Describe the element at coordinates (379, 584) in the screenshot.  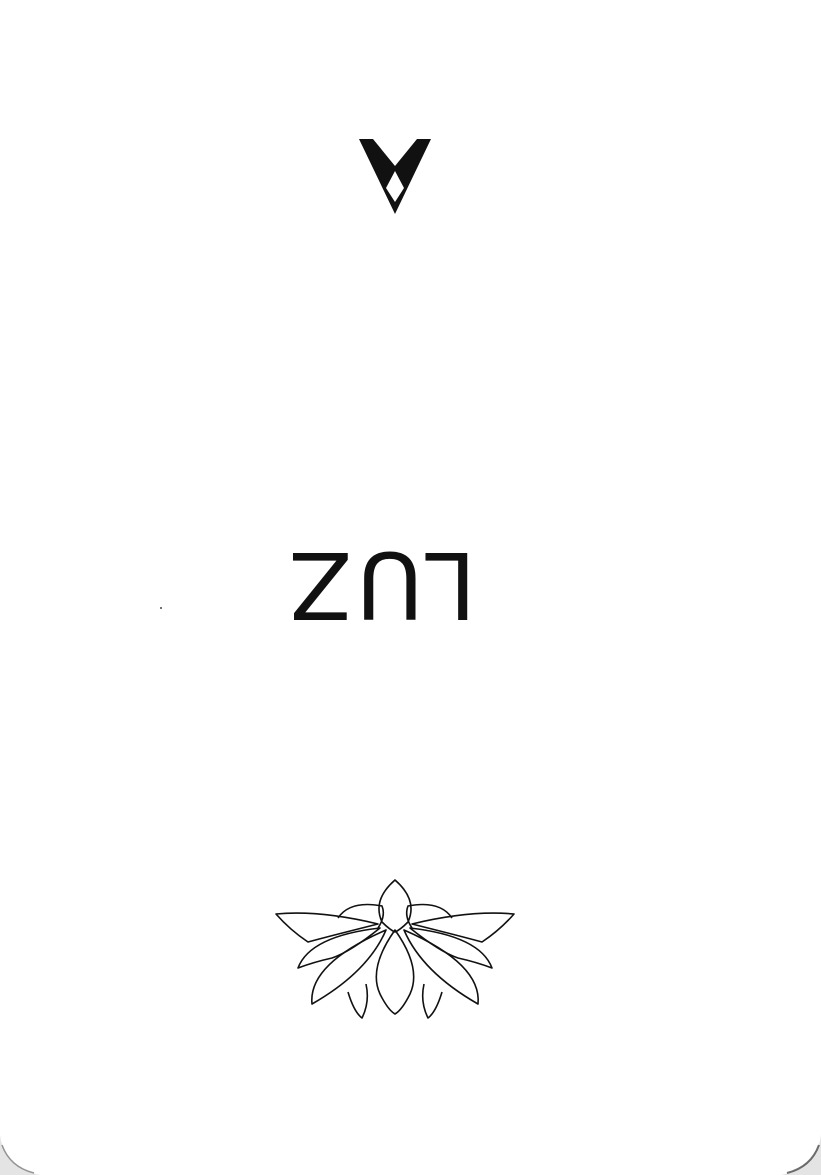
I see `card-title: LUZ` at that location.